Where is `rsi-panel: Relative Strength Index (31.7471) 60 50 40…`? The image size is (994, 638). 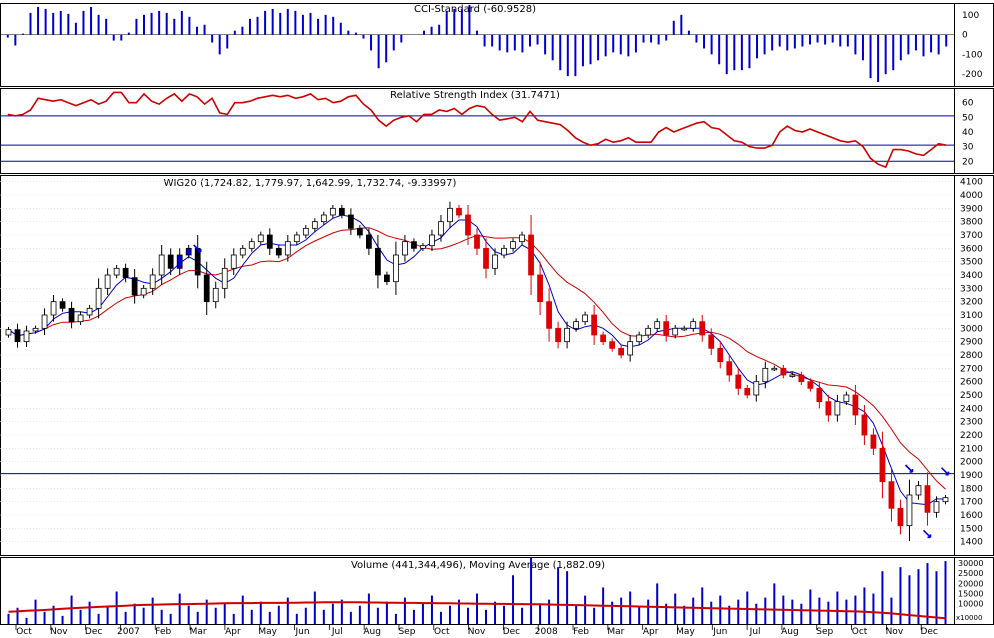 rsi-panel: Relative Strength Index (31.7471) 60 50 40… is located at coordinates (487, 129).